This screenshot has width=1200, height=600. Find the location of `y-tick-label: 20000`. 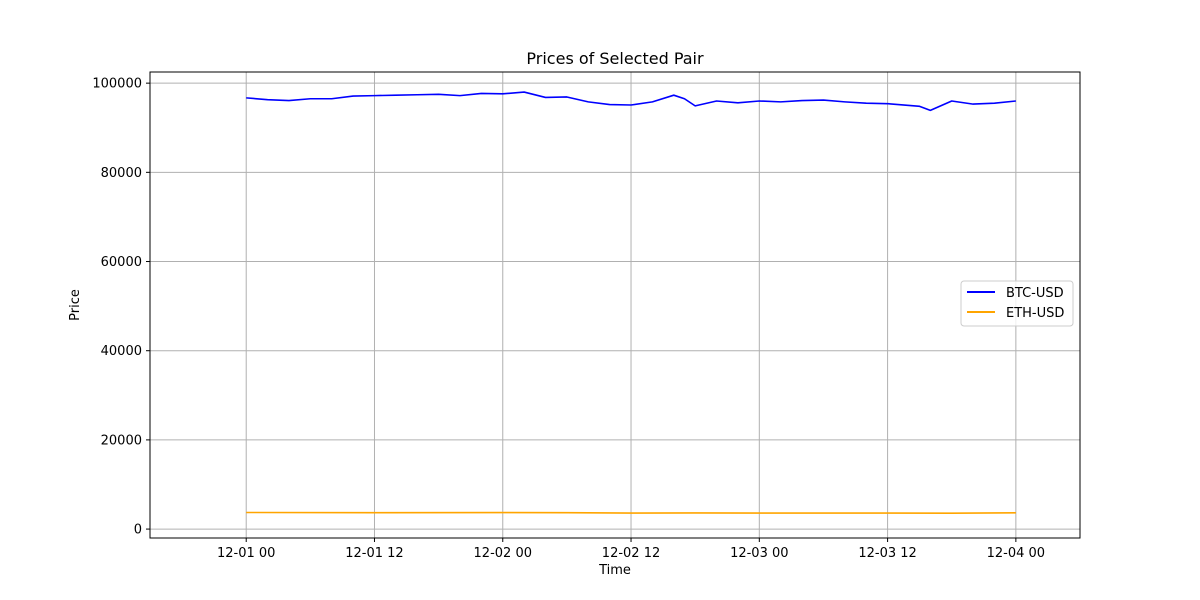

y-tick-label: 20000 is located at coordinates (121, 440).